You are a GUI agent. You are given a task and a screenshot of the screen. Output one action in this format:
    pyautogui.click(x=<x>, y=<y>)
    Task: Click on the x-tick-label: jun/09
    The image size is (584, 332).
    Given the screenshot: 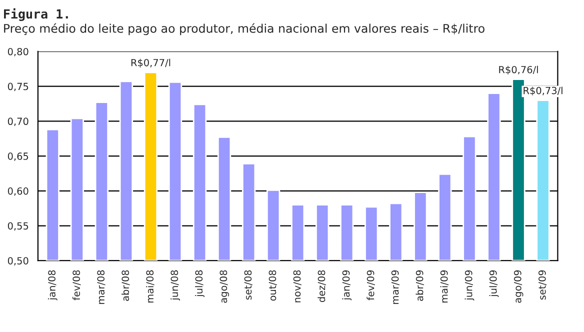 What is the action you would take?
    pyautogui.click(x=469, y=285)
    